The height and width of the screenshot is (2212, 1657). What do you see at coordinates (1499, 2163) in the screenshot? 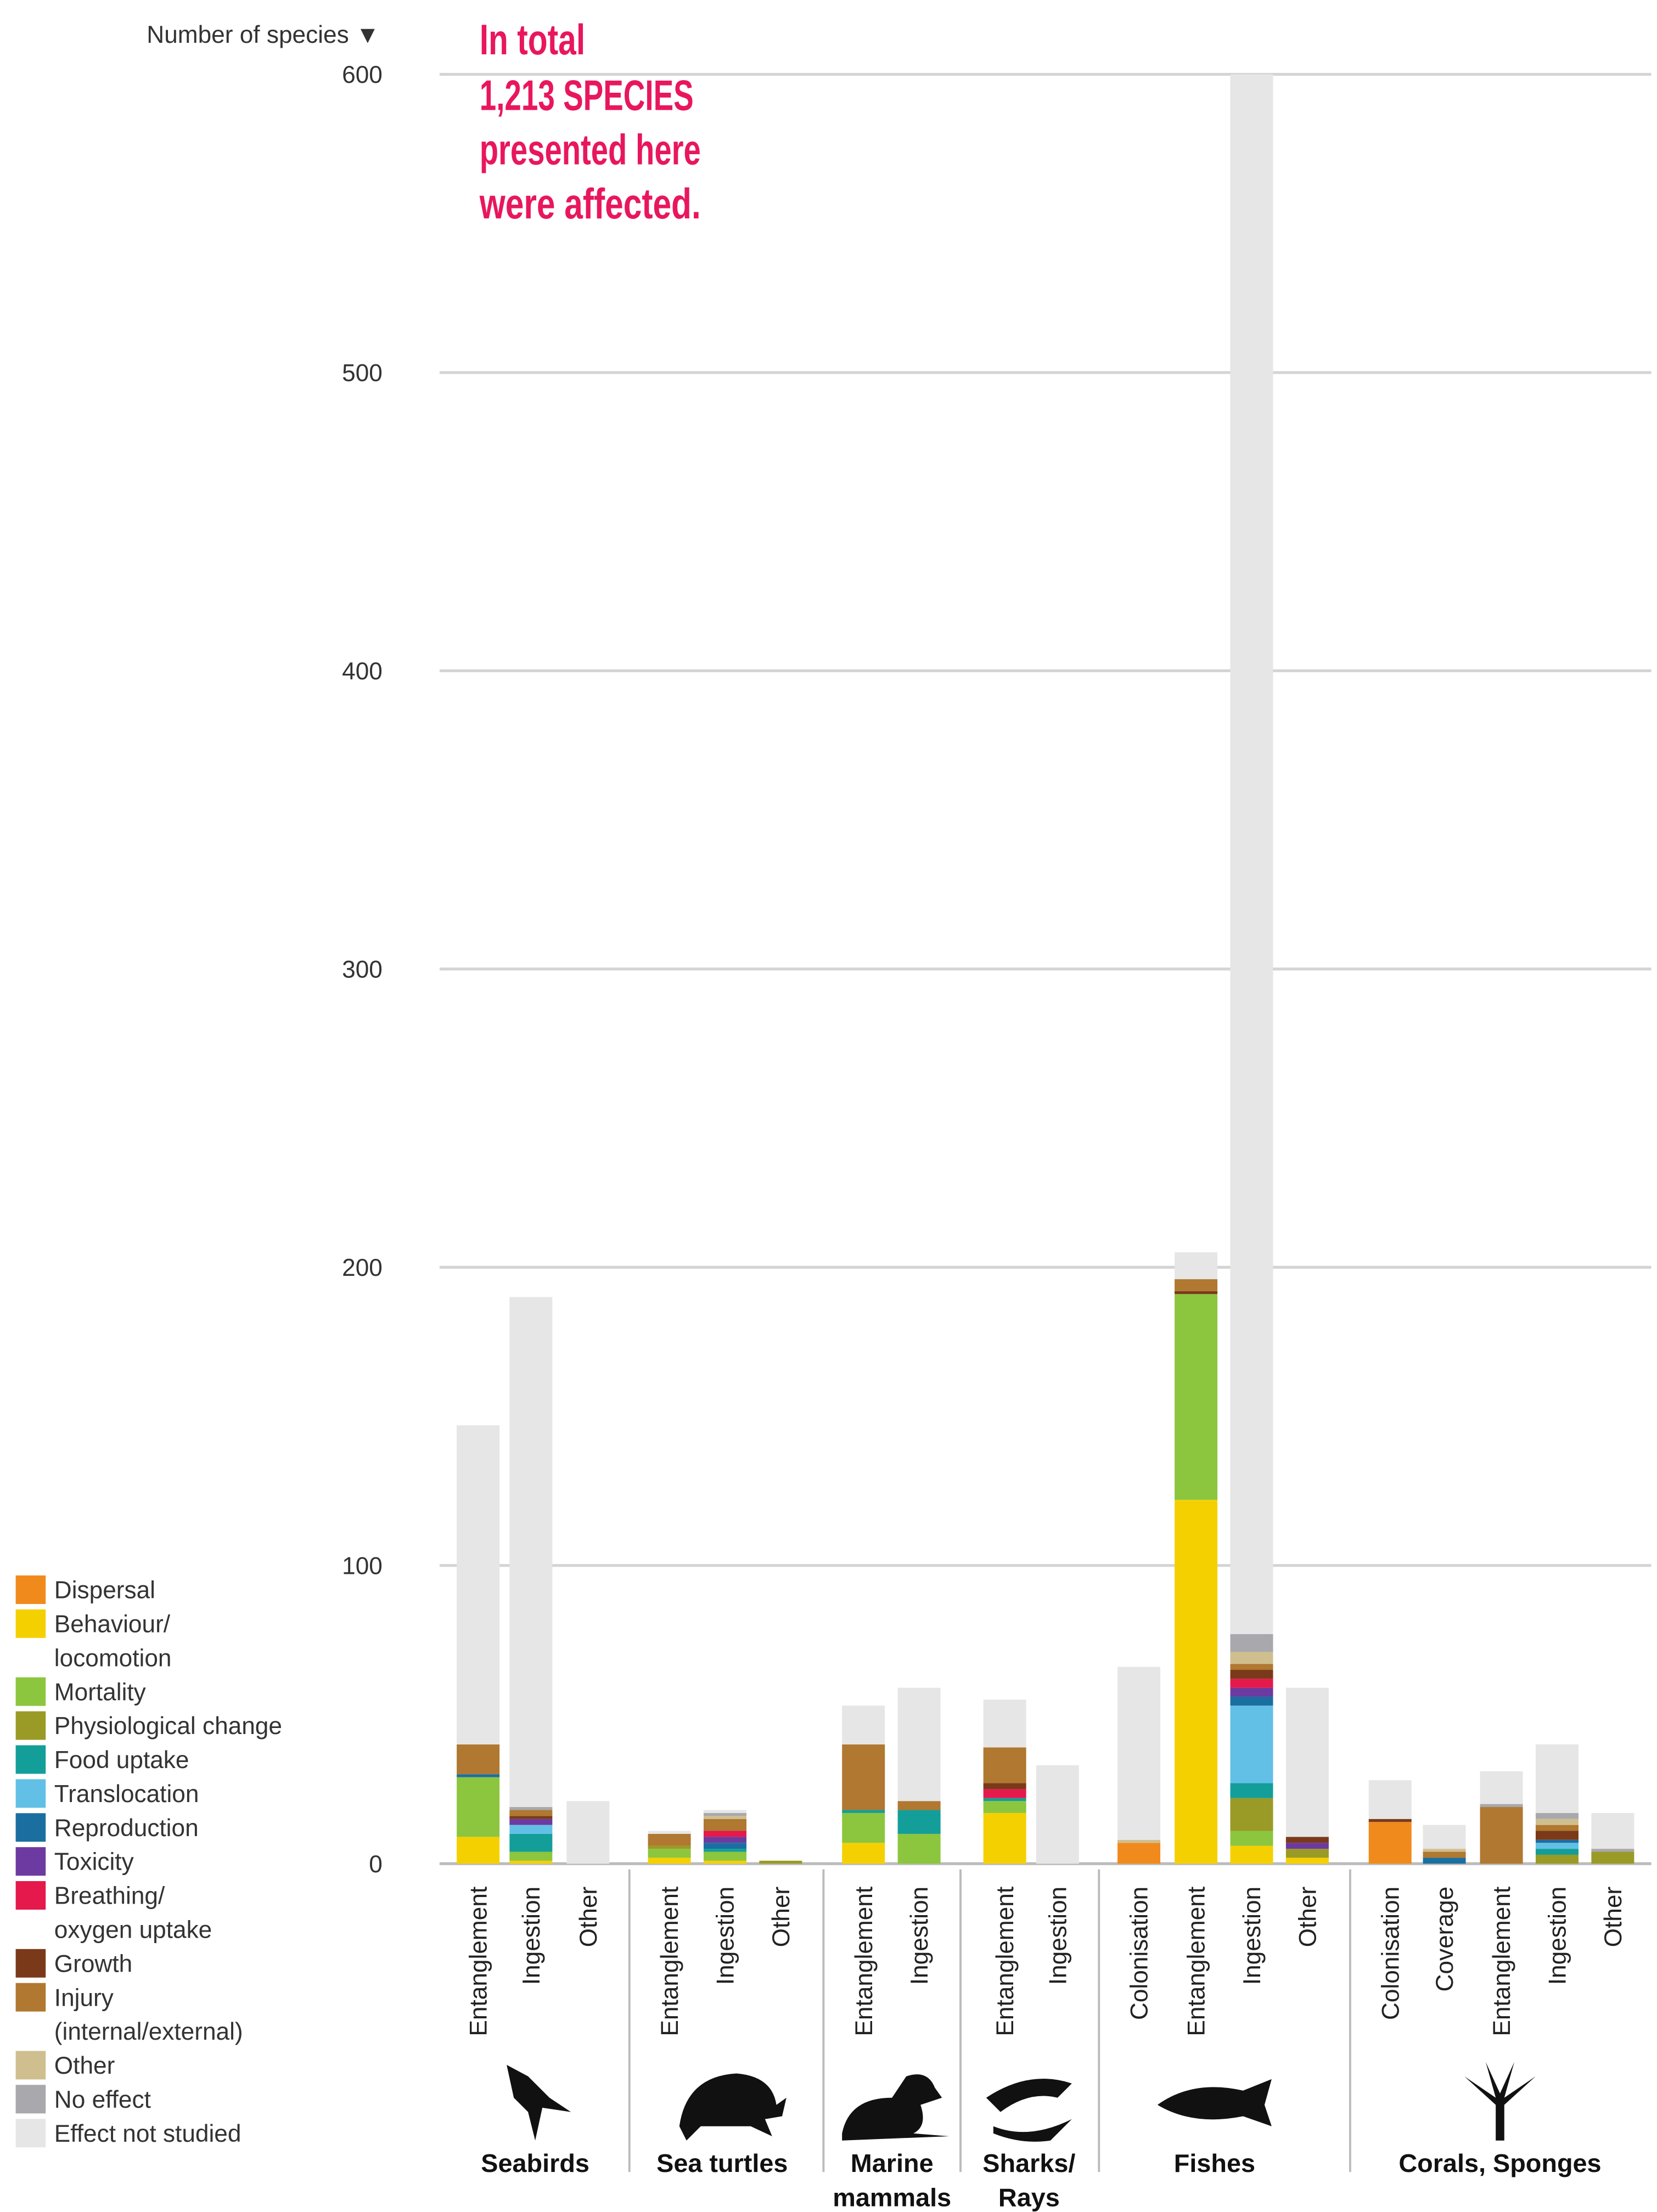
I see `group-label: Corals, Sponges` at bounding box center [1499, 2163].